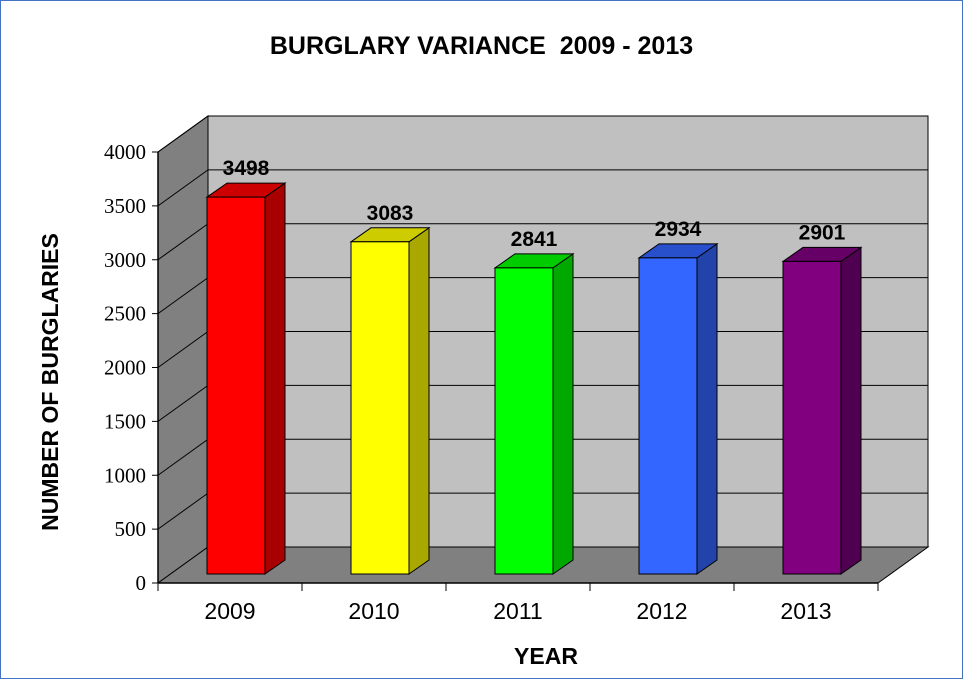 The width and height of the screenshot is (963, 679). What do you see at coordinates (546, 656) in the screenshot?
I see `x-axis-label: YEAR` at bounding box center [546, 656].